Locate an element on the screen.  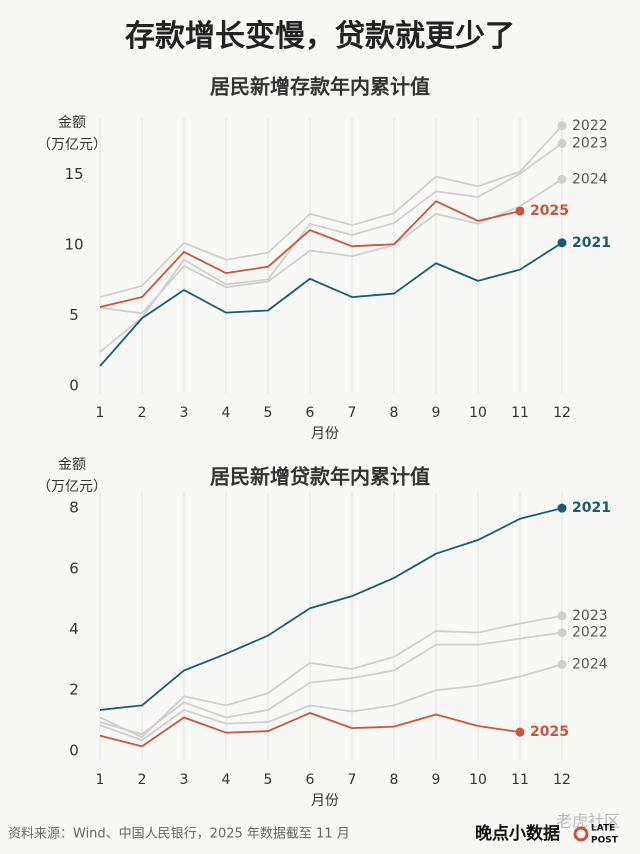
chart-title: 居民新增存款年内累计值 is located at coordinates (320, 87).